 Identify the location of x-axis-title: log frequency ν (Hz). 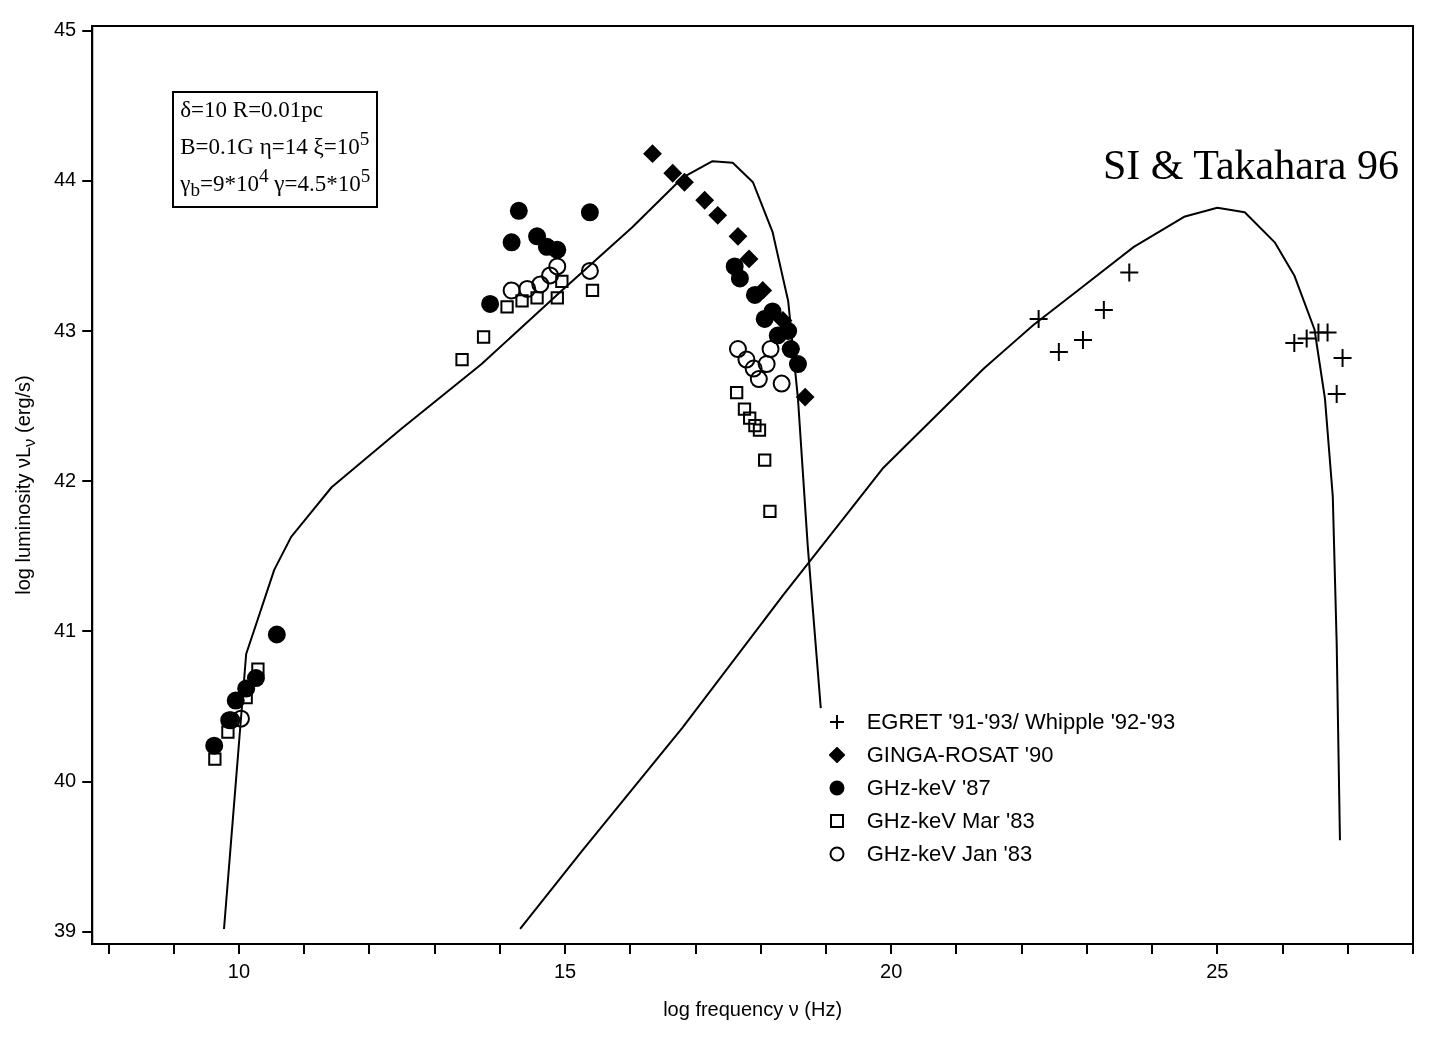
(753, 1008).